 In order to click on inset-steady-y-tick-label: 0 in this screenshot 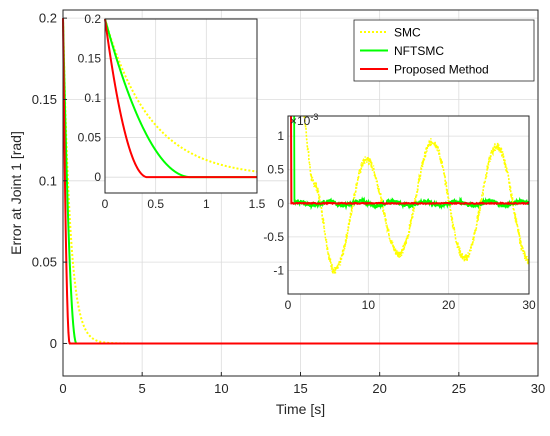, I will do `click(280, 203)`.